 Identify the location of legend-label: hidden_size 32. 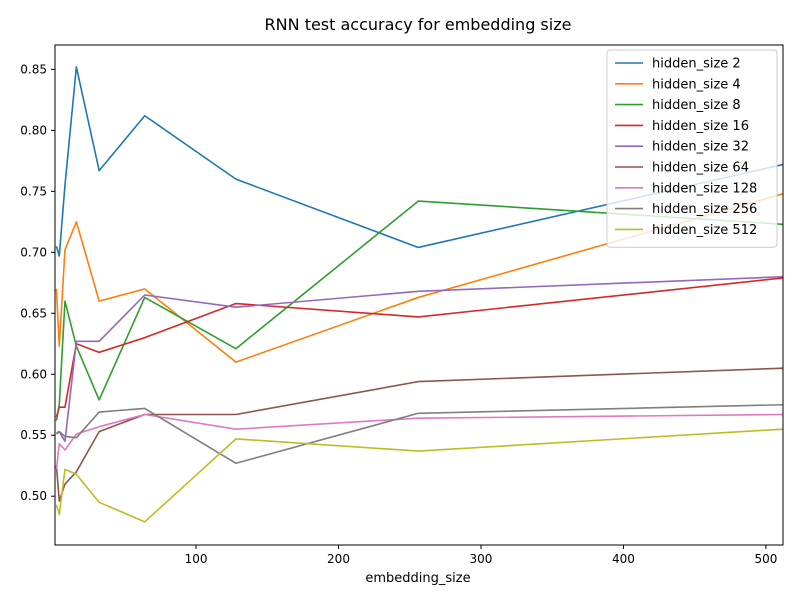
(700, 147).